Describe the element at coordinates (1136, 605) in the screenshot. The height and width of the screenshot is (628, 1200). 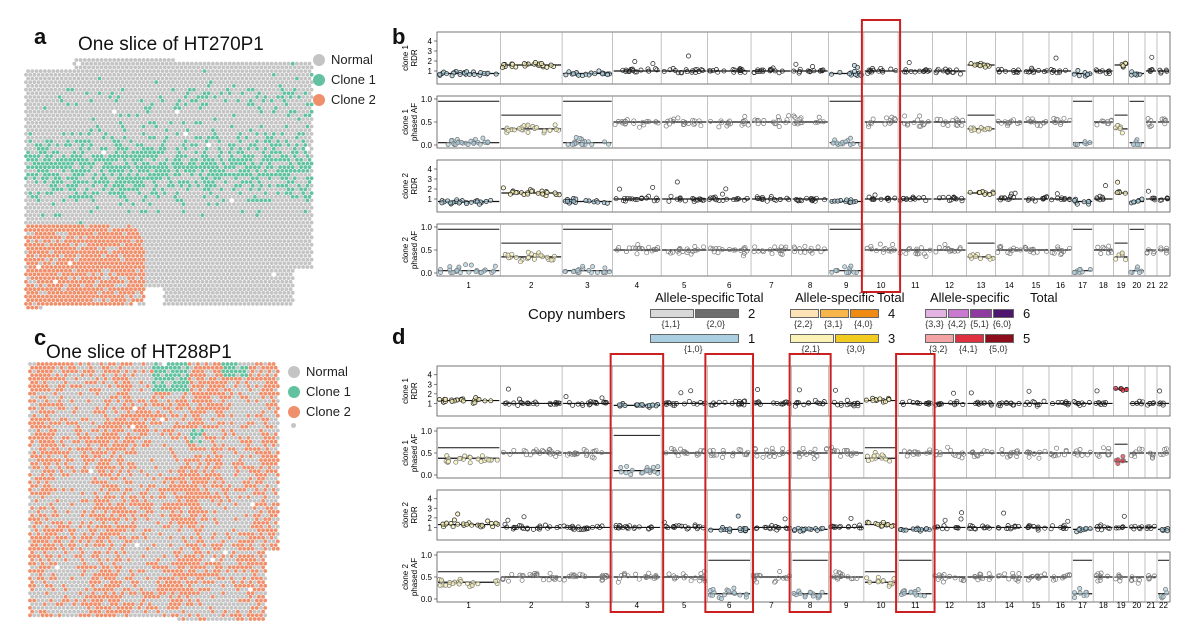
I see `chrom-tick-label: 20` at that location.